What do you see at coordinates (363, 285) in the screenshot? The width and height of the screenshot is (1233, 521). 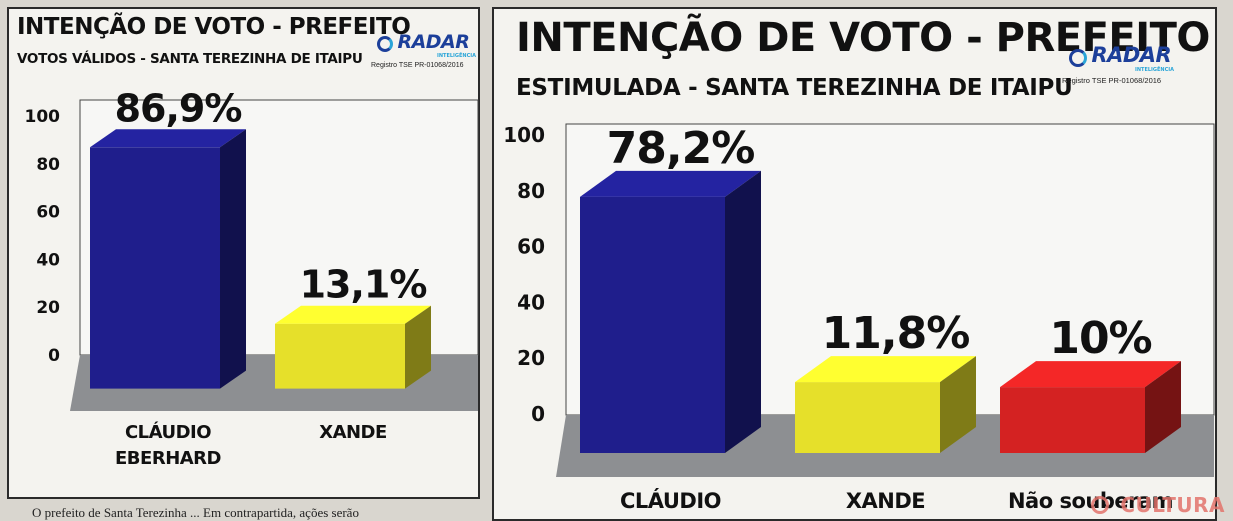 I see `chart-1-value-label: 13,1%` at bounding box center [363, 285].